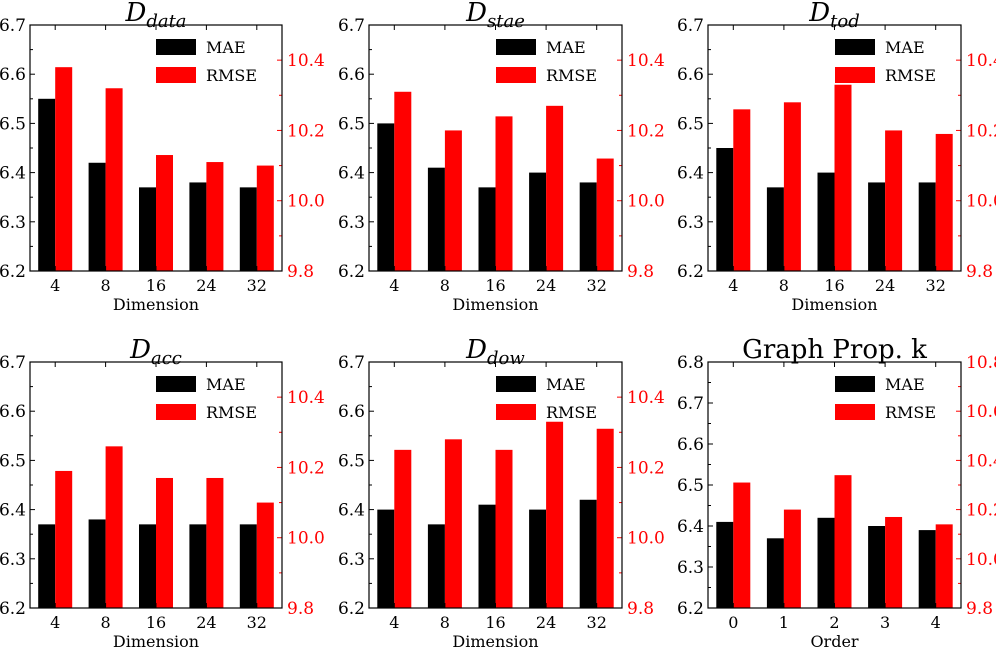 Image resolution: width=996 pixels, height=650 pixels. Describe the element at coordinates (690, 363) in the screenshot. I see `y-left-tick-label: 6.8` at that location.